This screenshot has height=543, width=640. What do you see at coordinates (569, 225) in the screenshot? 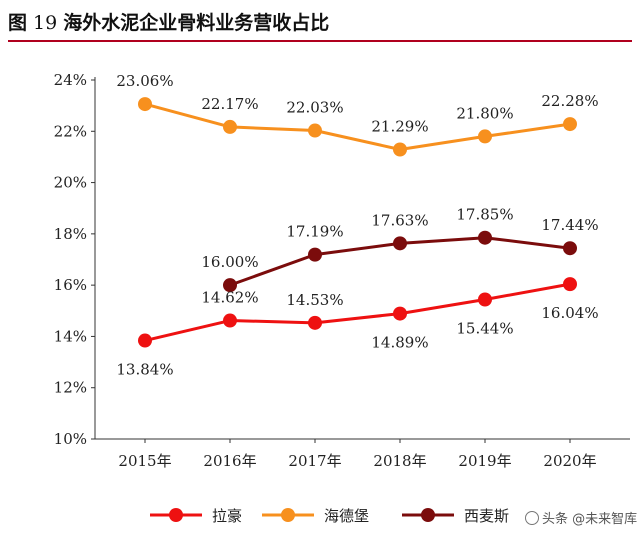
I see `data-label: 17.44%` at bounding box center [569, 225].